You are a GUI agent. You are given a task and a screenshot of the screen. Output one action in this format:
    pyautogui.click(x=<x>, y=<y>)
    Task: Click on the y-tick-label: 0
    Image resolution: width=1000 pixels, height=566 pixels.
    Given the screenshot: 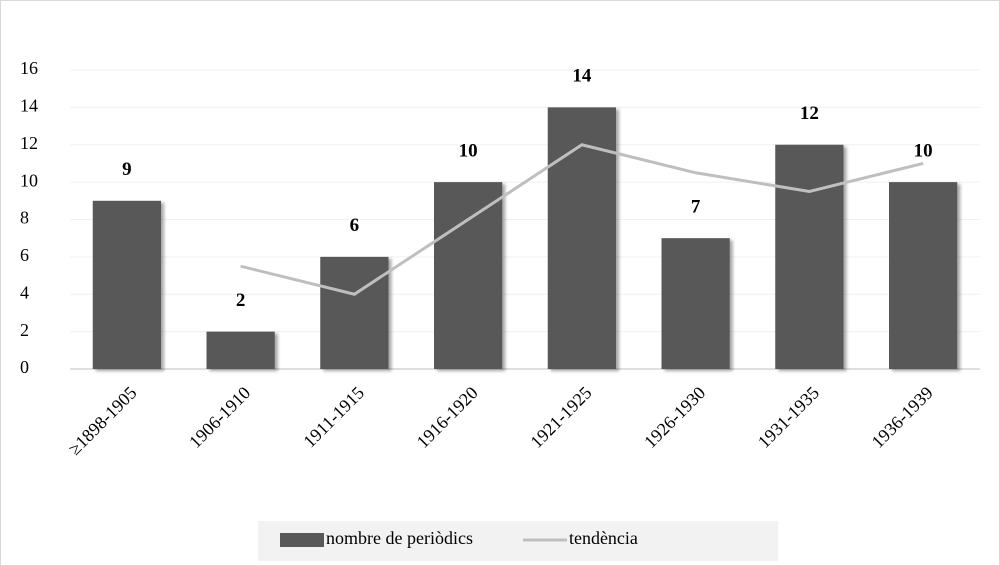 What is the action you would take?
    pyautogui.click(x=24, y=367)
    